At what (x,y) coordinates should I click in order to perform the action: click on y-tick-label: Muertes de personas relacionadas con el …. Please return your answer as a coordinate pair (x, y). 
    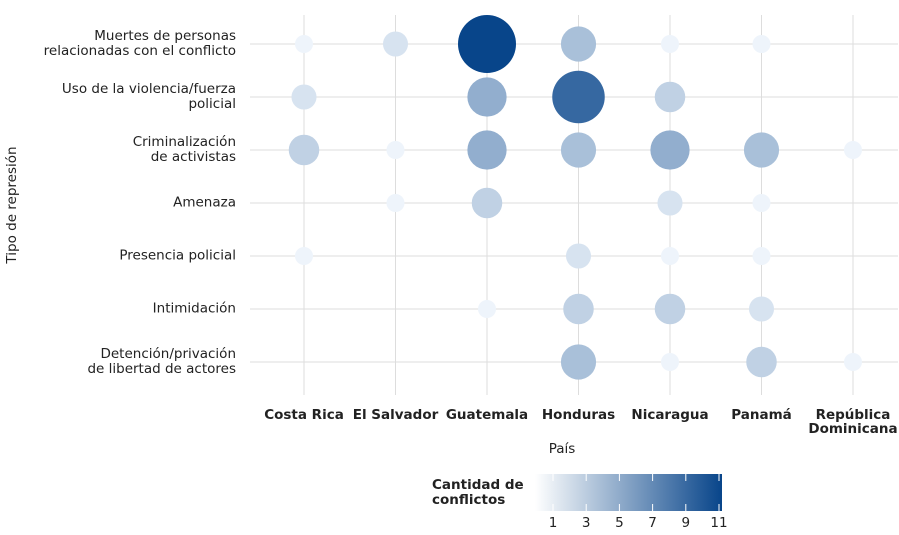
    Looking at the image, I should click on (139, 43).